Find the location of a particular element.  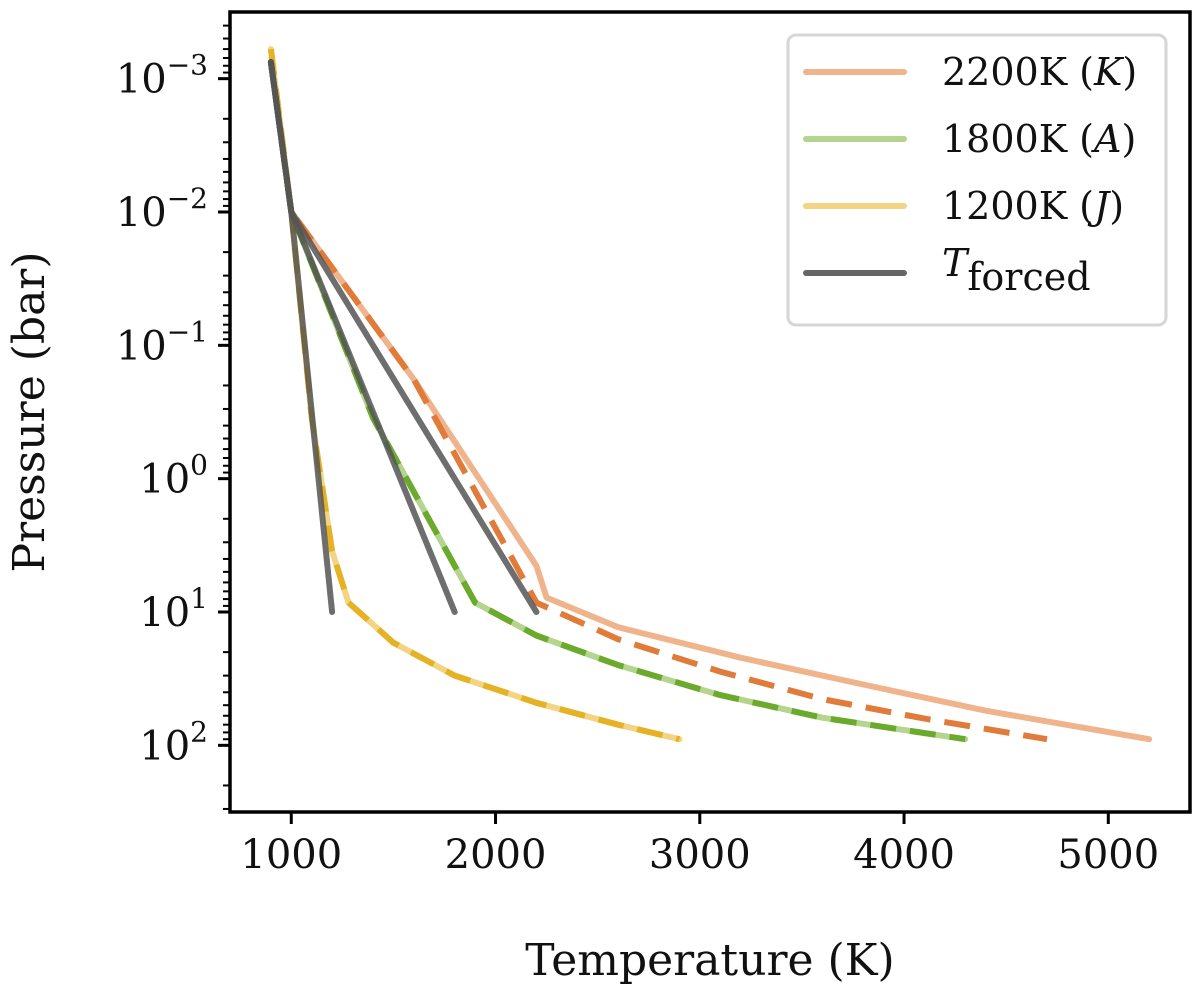

legend: 2200K (K) 1800K (A) 1200K (J) Tforced is located at coordinates (977, 180).